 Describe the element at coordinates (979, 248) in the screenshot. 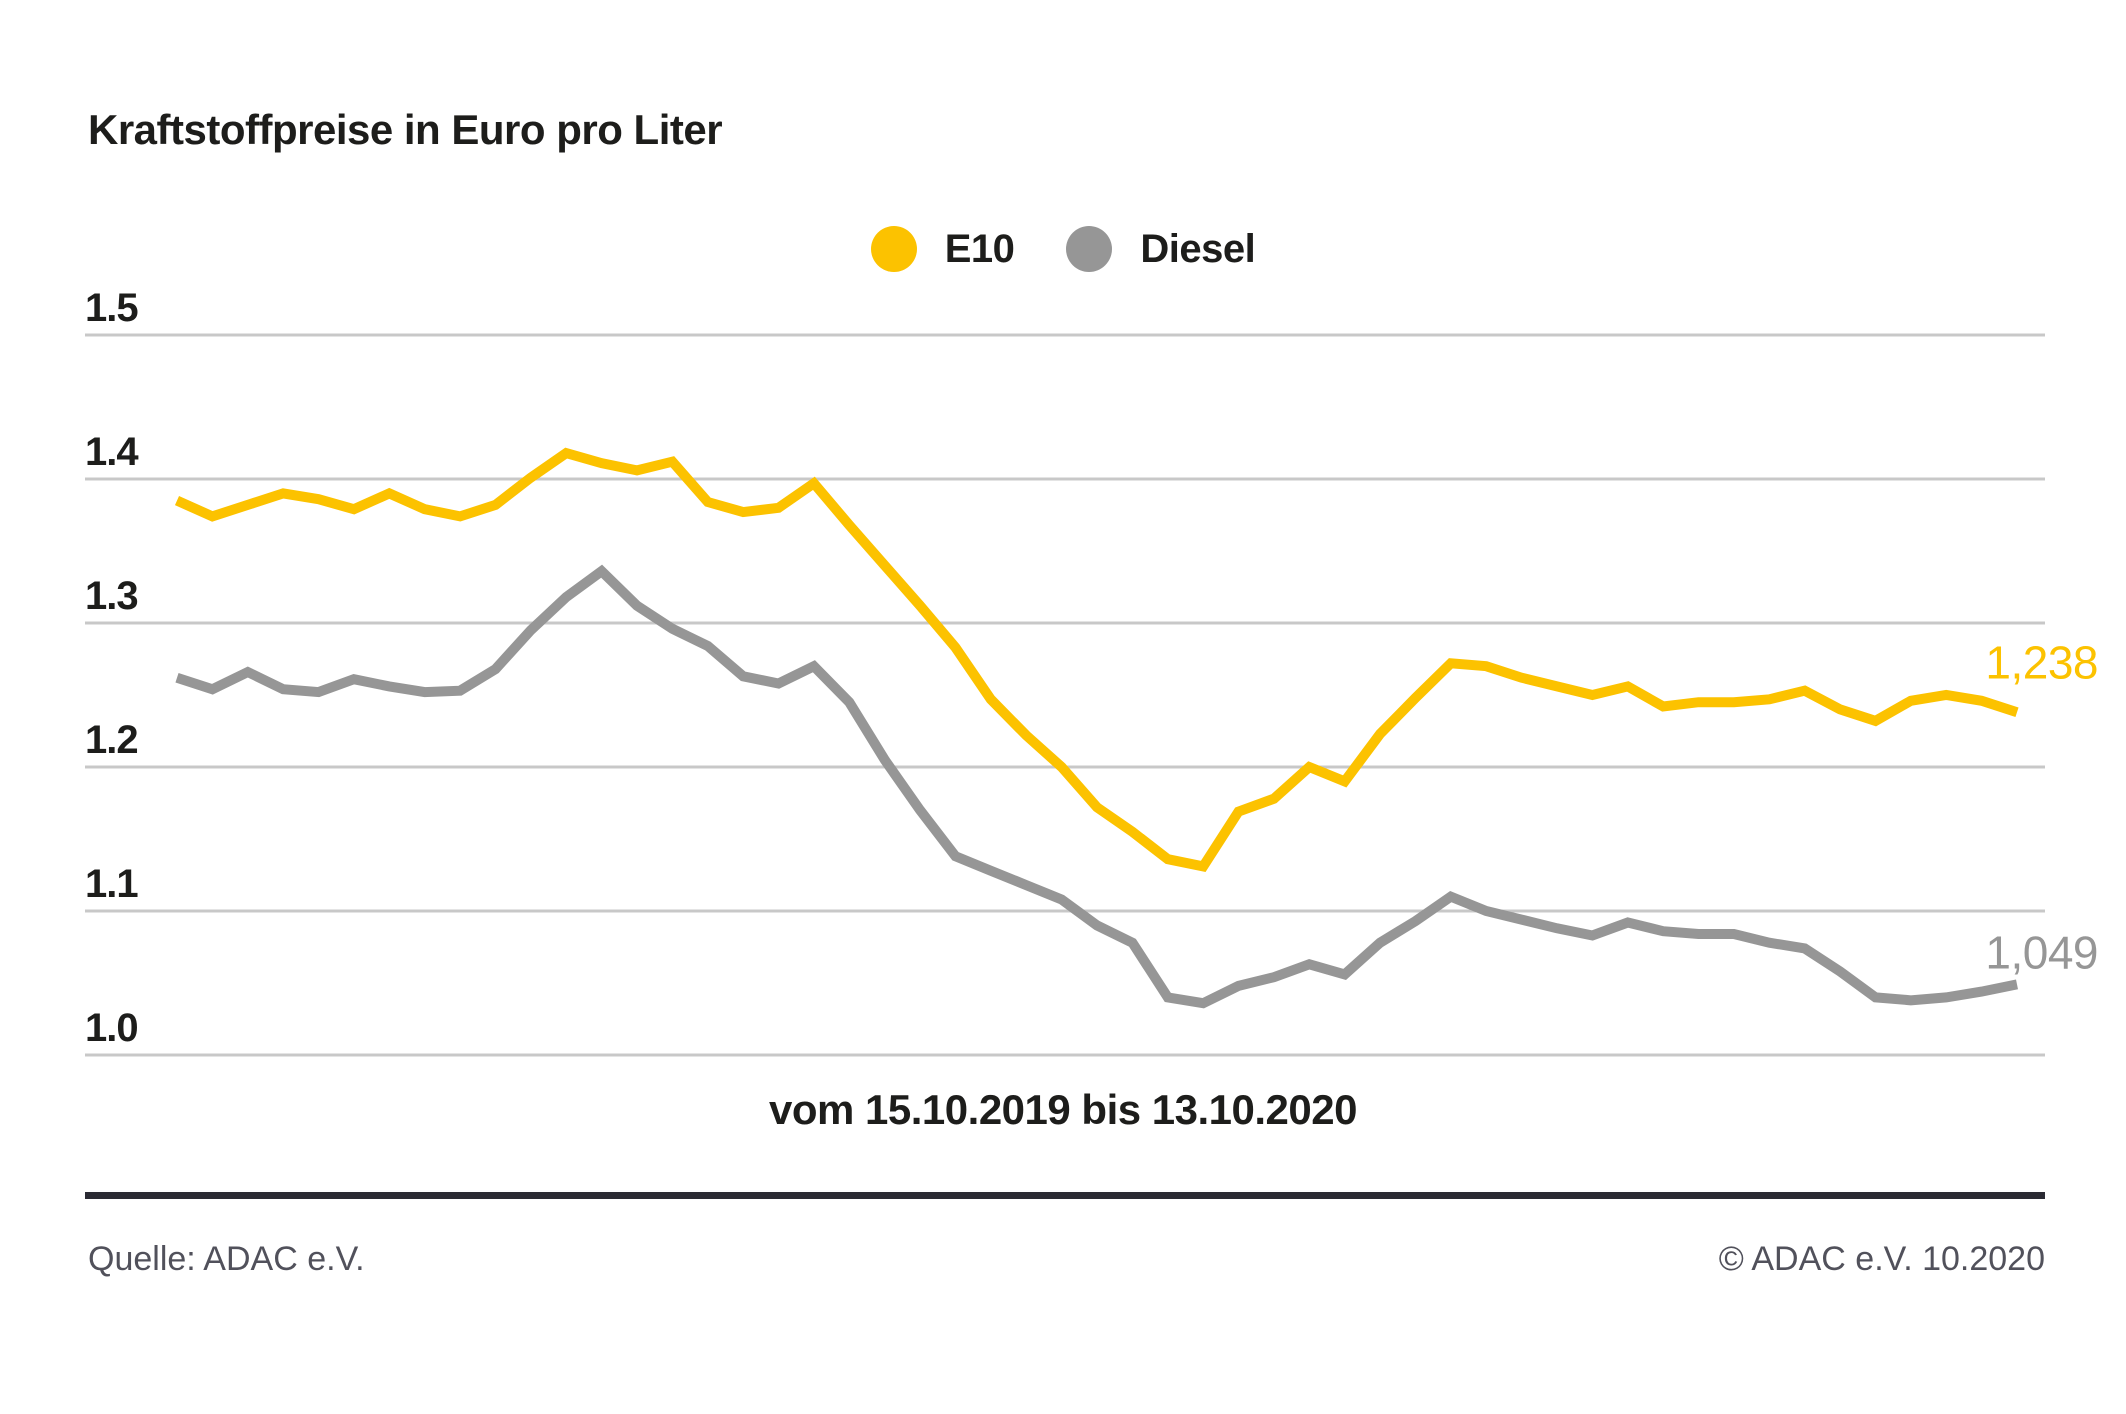

I see `legend-label-e10: E10` at that location.